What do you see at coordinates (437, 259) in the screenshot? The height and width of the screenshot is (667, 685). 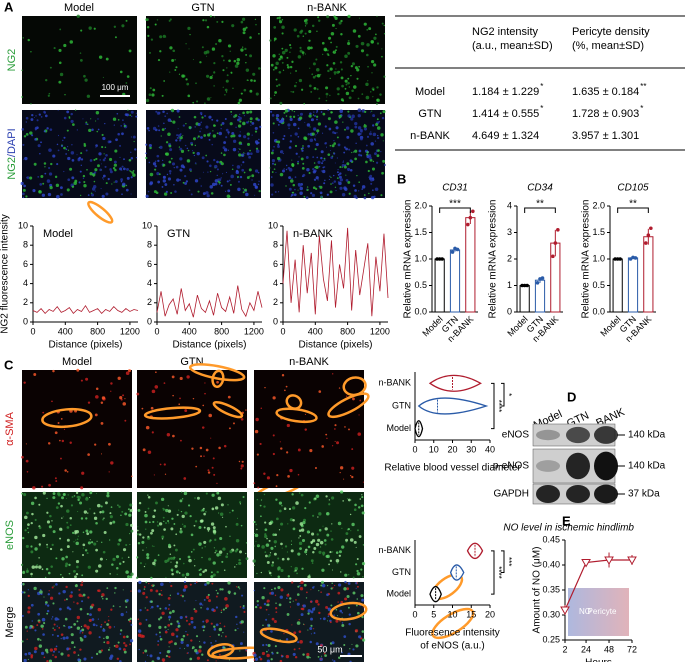 I see `data-point` at bounding box center [437, 259].